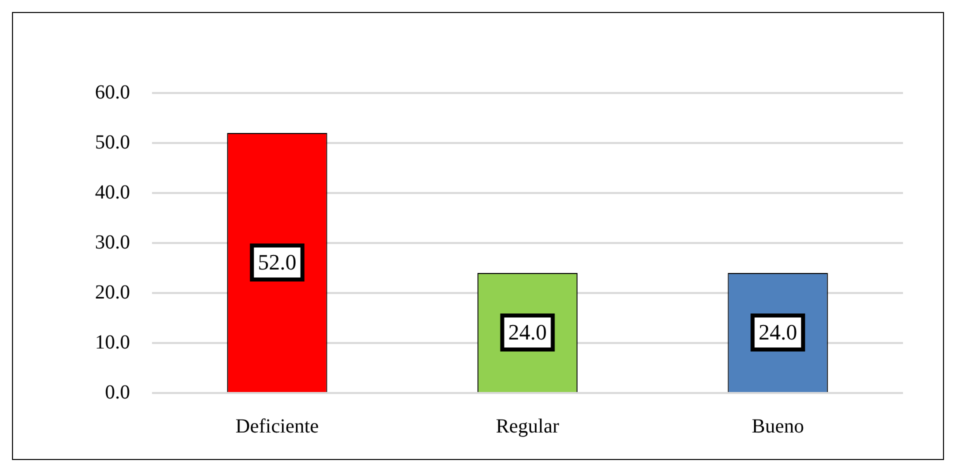 The height and width of the screenshot is (462, 958). What do you see at coordinates (112, 142) in the screenshot?
I see `y-tick-label: 50.0` at bounding box center [112, 142].